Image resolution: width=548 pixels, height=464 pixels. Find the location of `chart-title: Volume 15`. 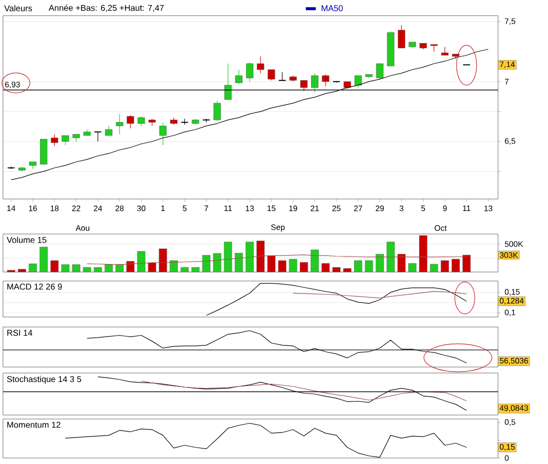

chart-title: Volume 15 is located at coordinates (26, 239).